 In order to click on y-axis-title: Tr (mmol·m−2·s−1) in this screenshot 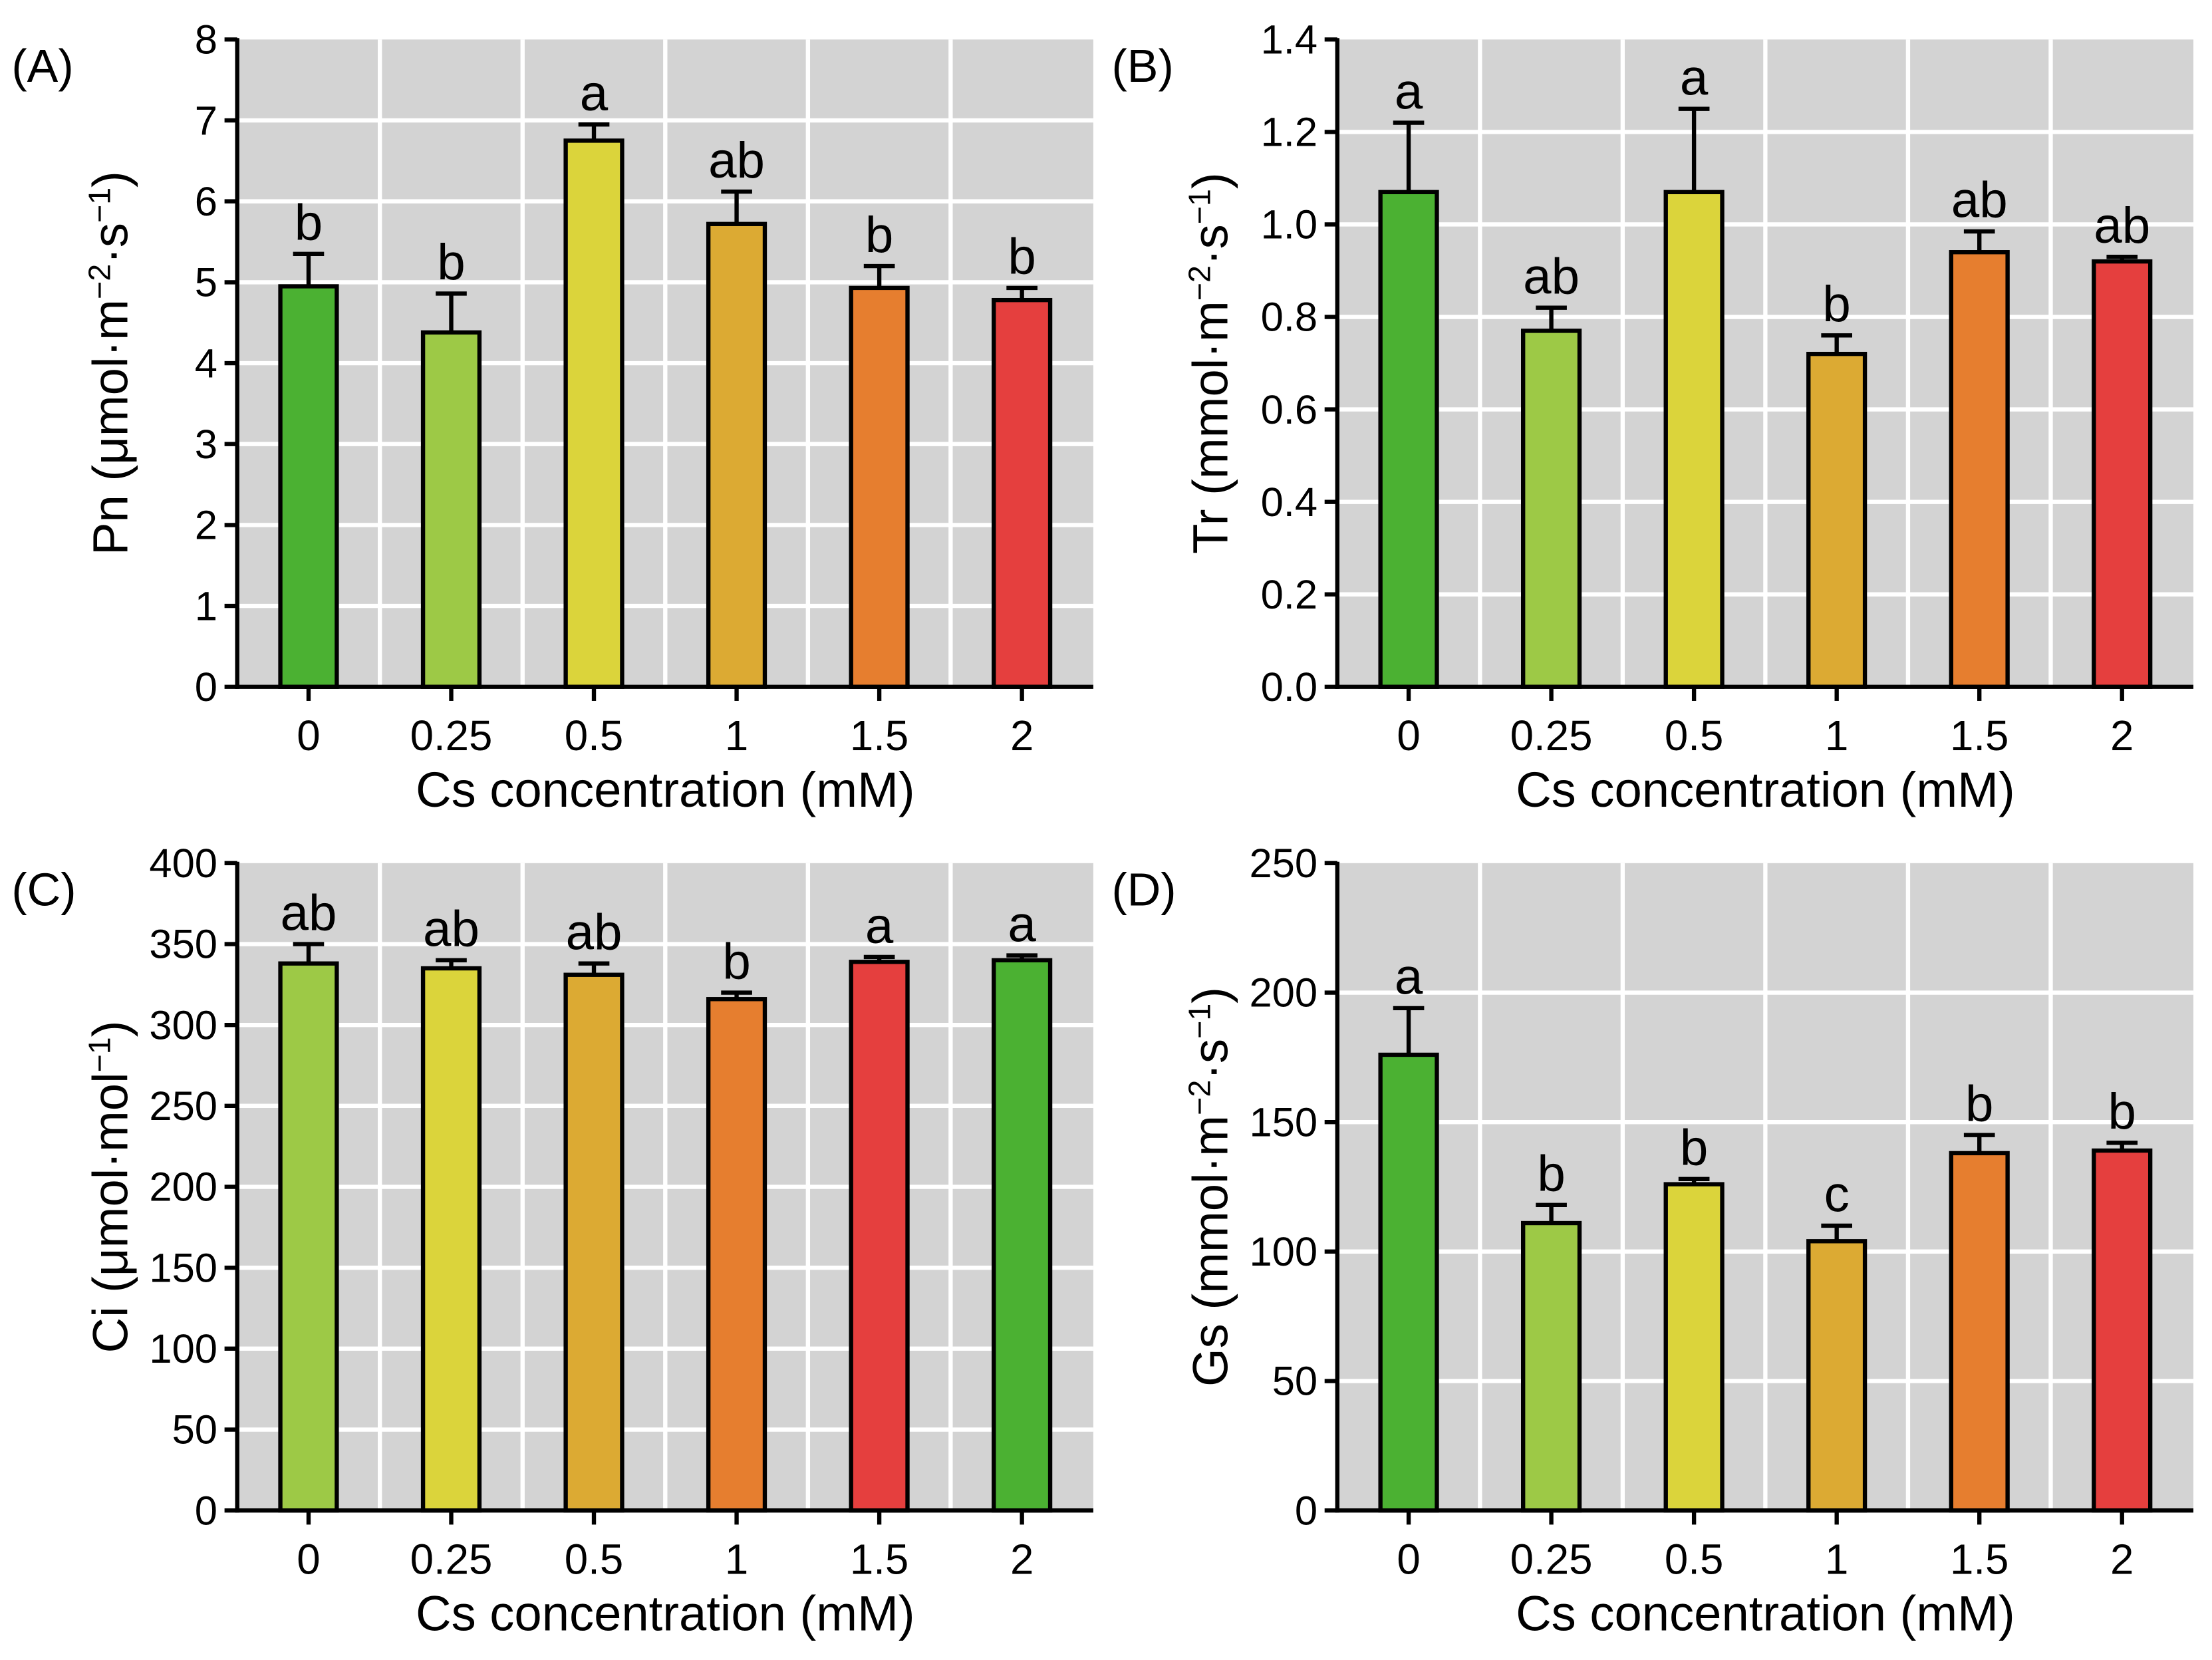, I will do `click(1210, 363)`.